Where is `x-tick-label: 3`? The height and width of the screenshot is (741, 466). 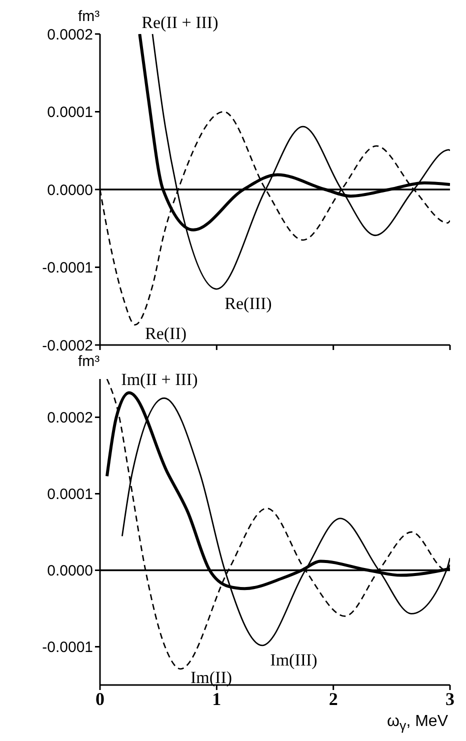
x-tick-label: 3 is located at coordinates (450, 698).